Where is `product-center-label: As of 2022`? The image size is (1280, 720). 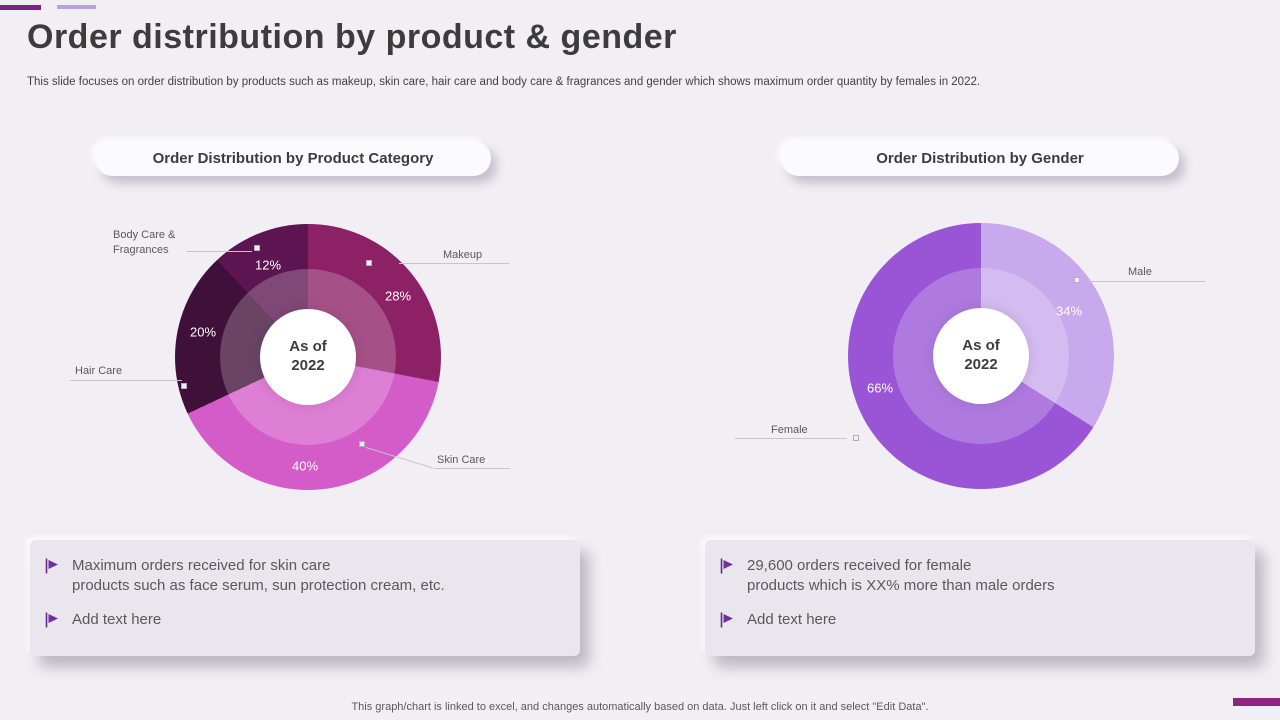
product-center-label: As of 2022 is located at coordinates (308, 356).